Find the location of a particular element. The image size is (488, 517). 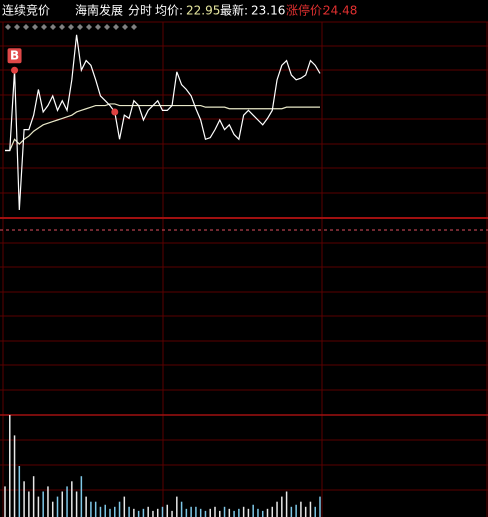

limit-value: 24.48 is located at coordinates (340, 11).